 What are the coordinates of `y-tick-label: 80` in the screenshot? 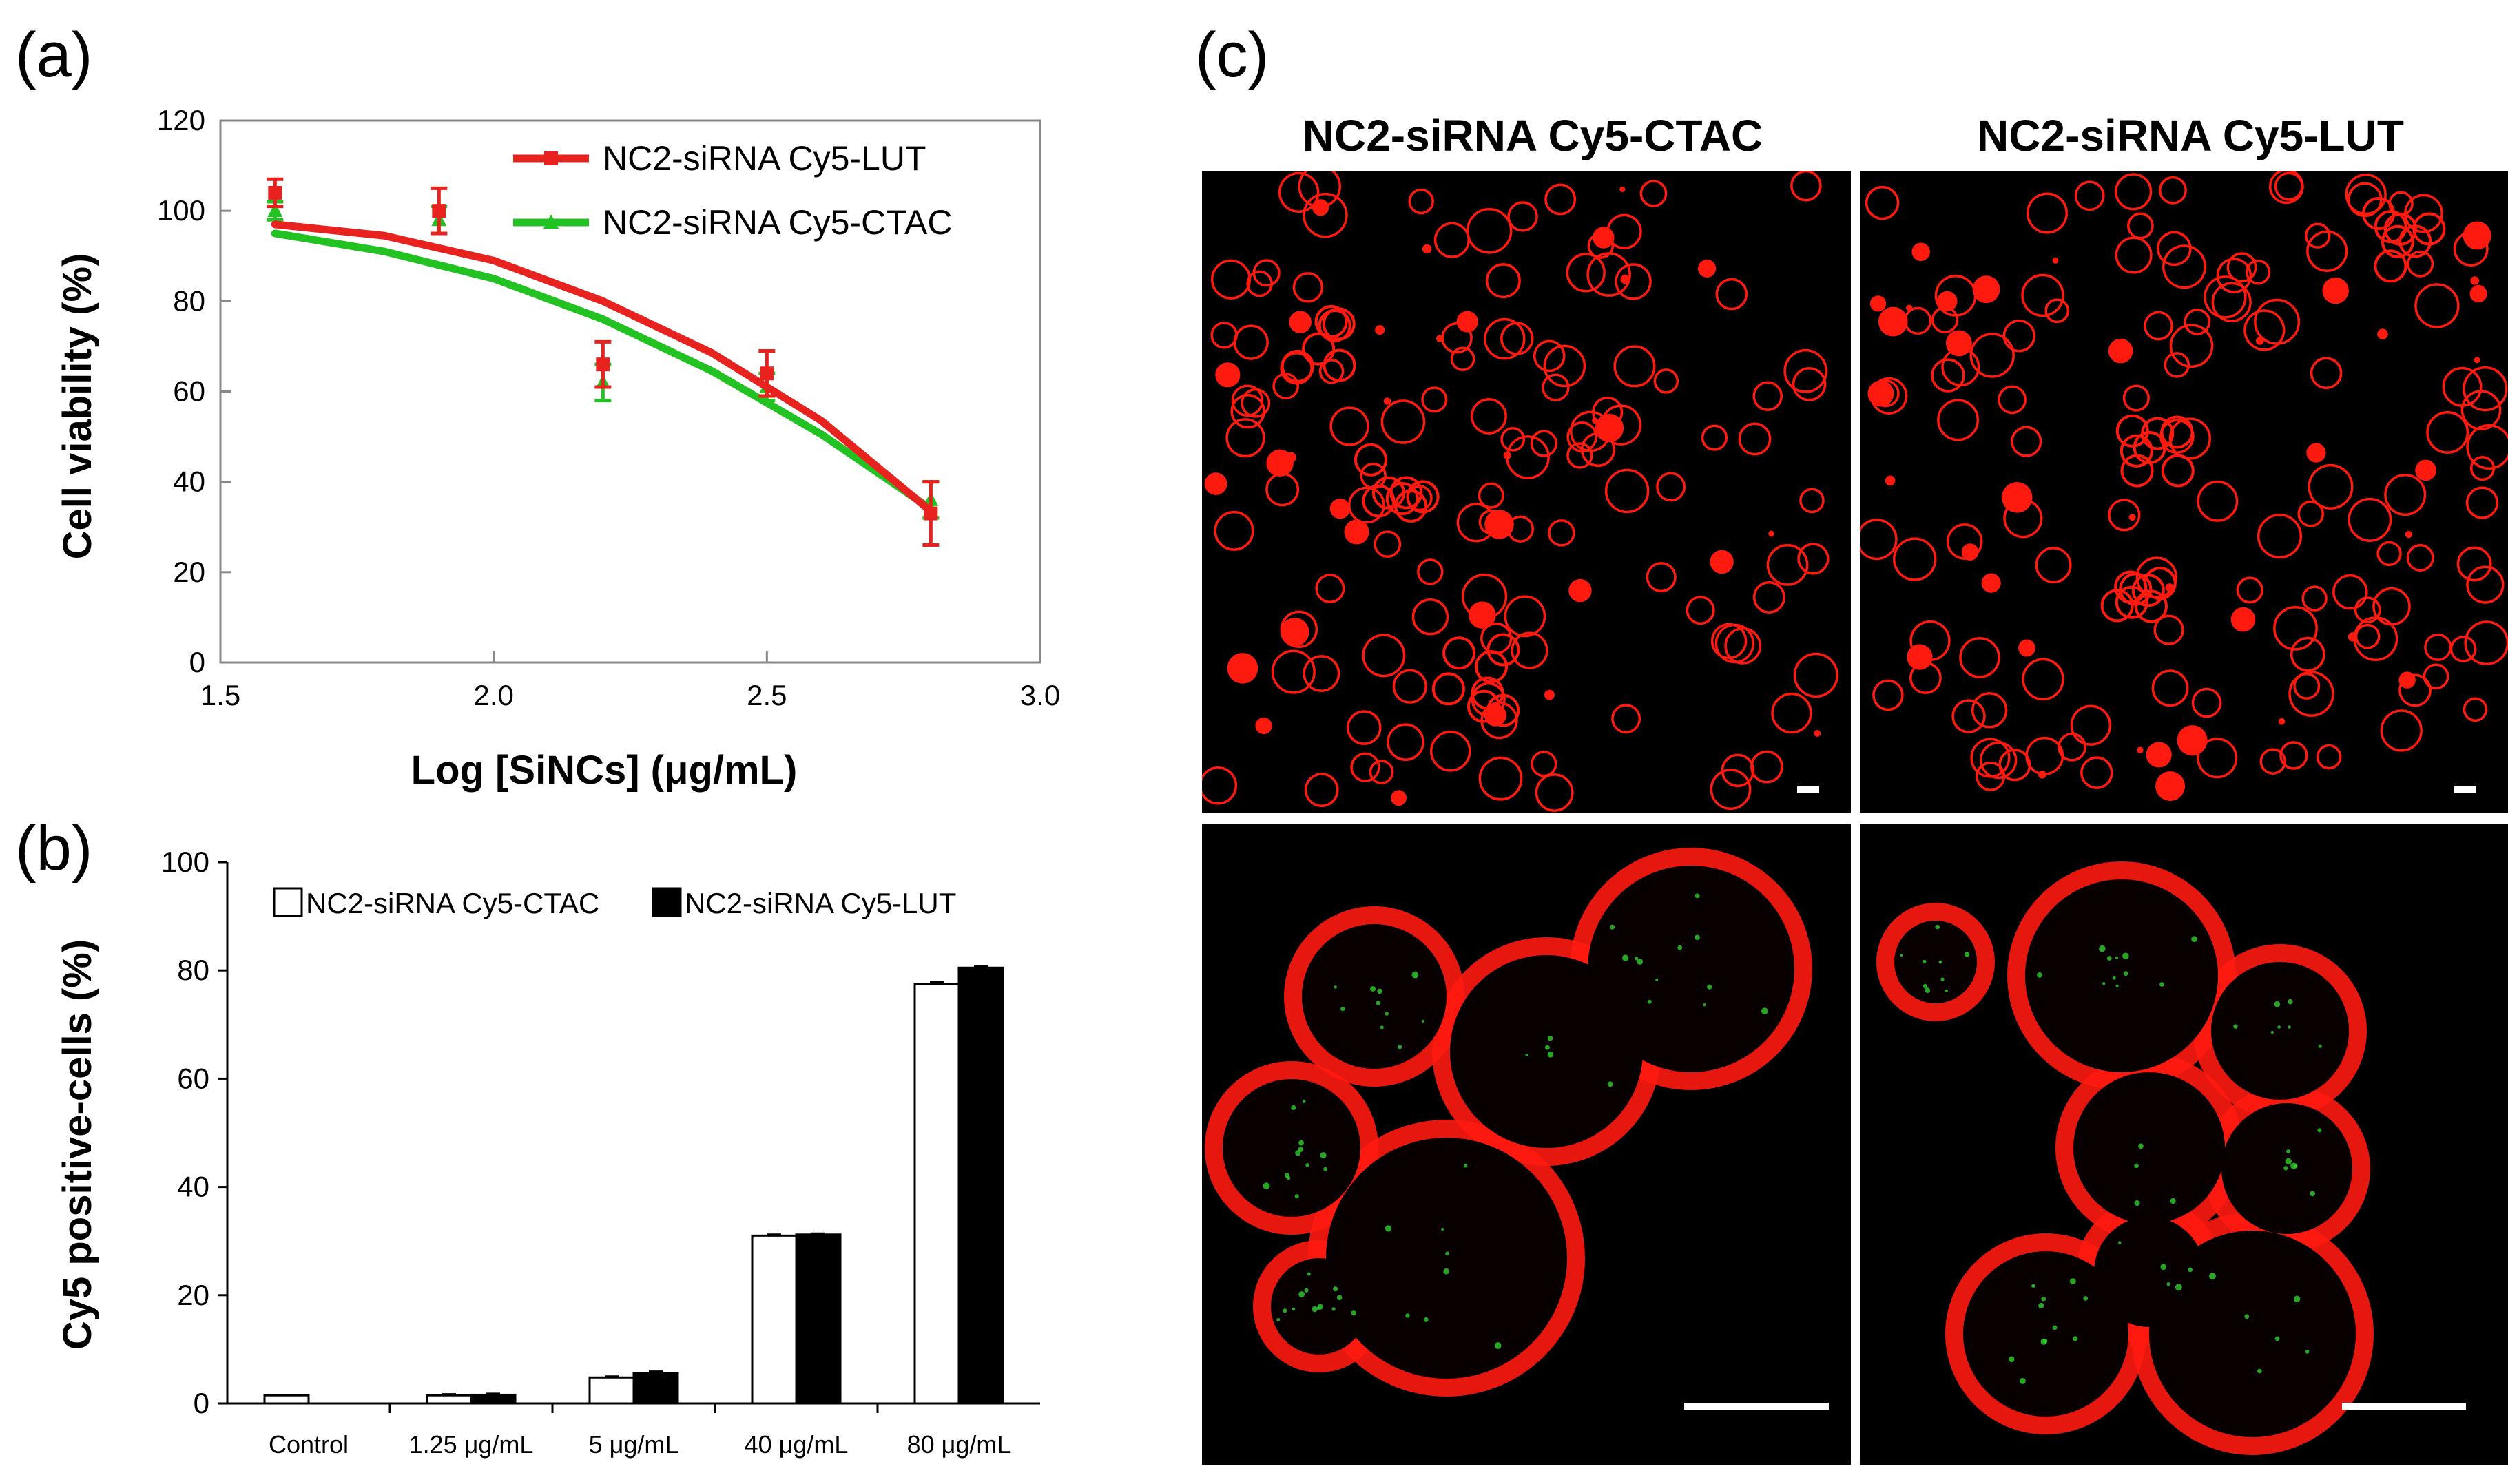 It's located at (189, 301).